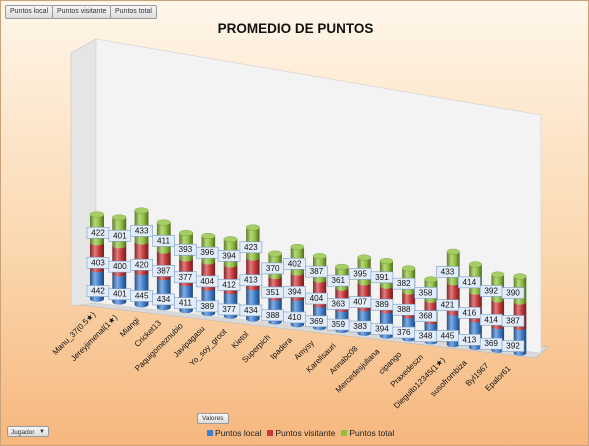  What do you see at coordinates (98, 291) in the screenshot?
I see `data-label: 442` at bounding box center [98, 291].